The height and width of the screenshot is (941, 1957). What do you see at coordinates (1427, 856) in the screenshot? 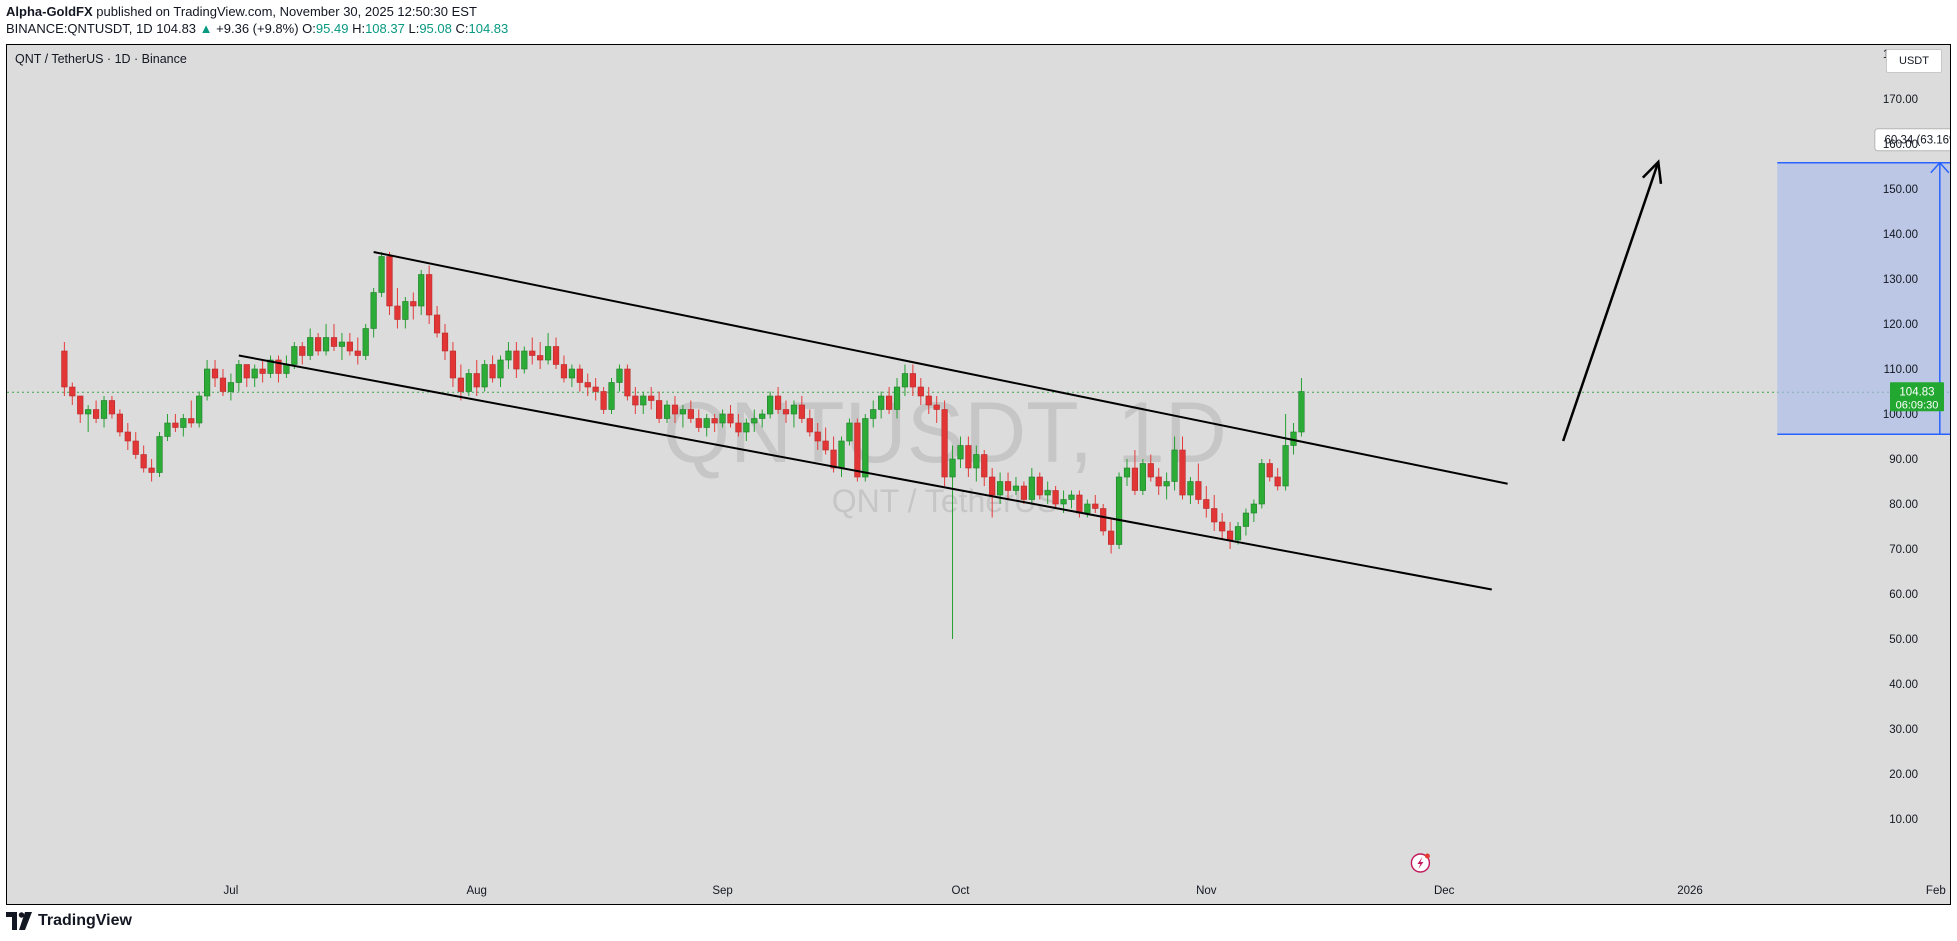
I see `notification-dot` at bounding box center [1427, 856].